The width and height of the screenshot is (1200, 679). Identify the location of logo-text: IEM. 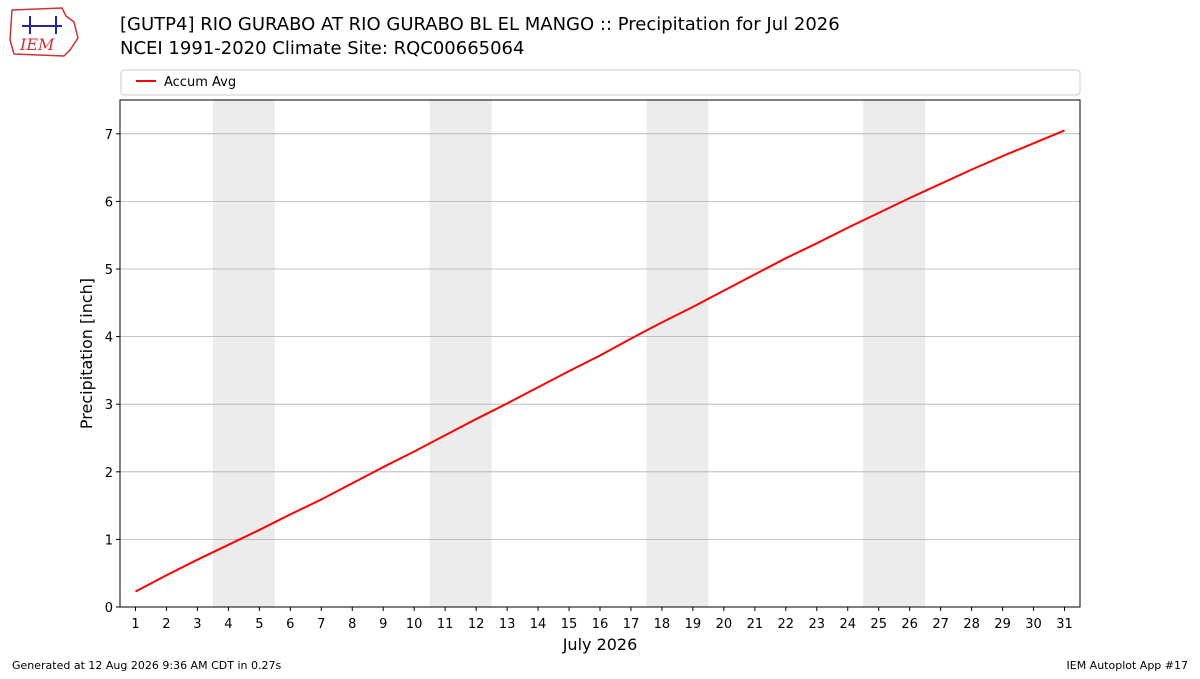
(37, 44).